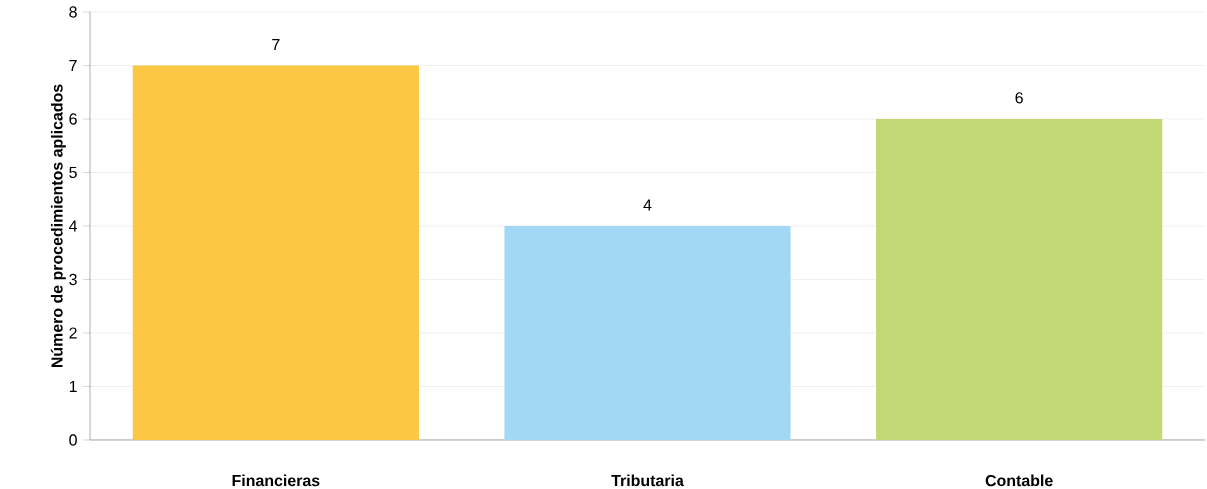 The image size is (1207, 489). I want to click on y-tick-label: 6, so click(73, 119).